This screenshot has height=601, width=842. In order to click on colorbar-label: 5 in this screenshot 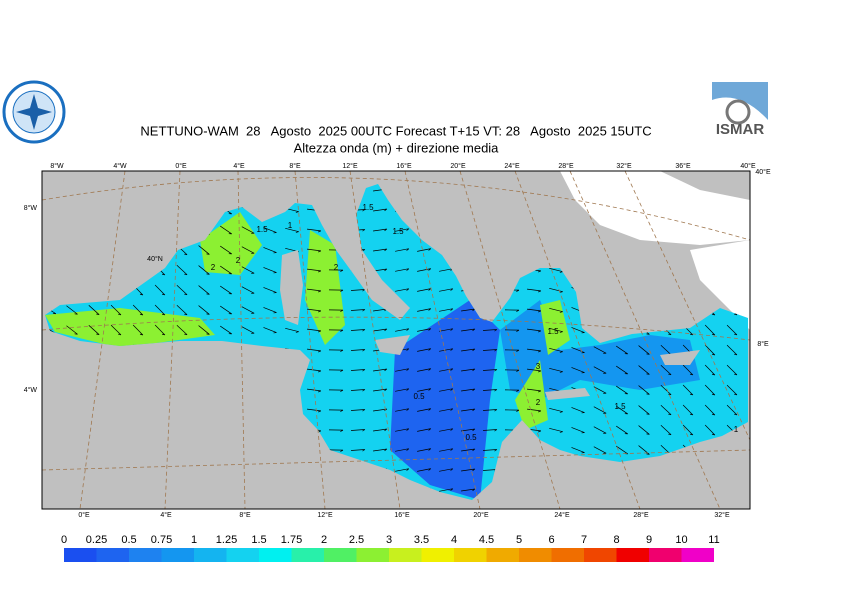, I will do `click(519, 540)`.